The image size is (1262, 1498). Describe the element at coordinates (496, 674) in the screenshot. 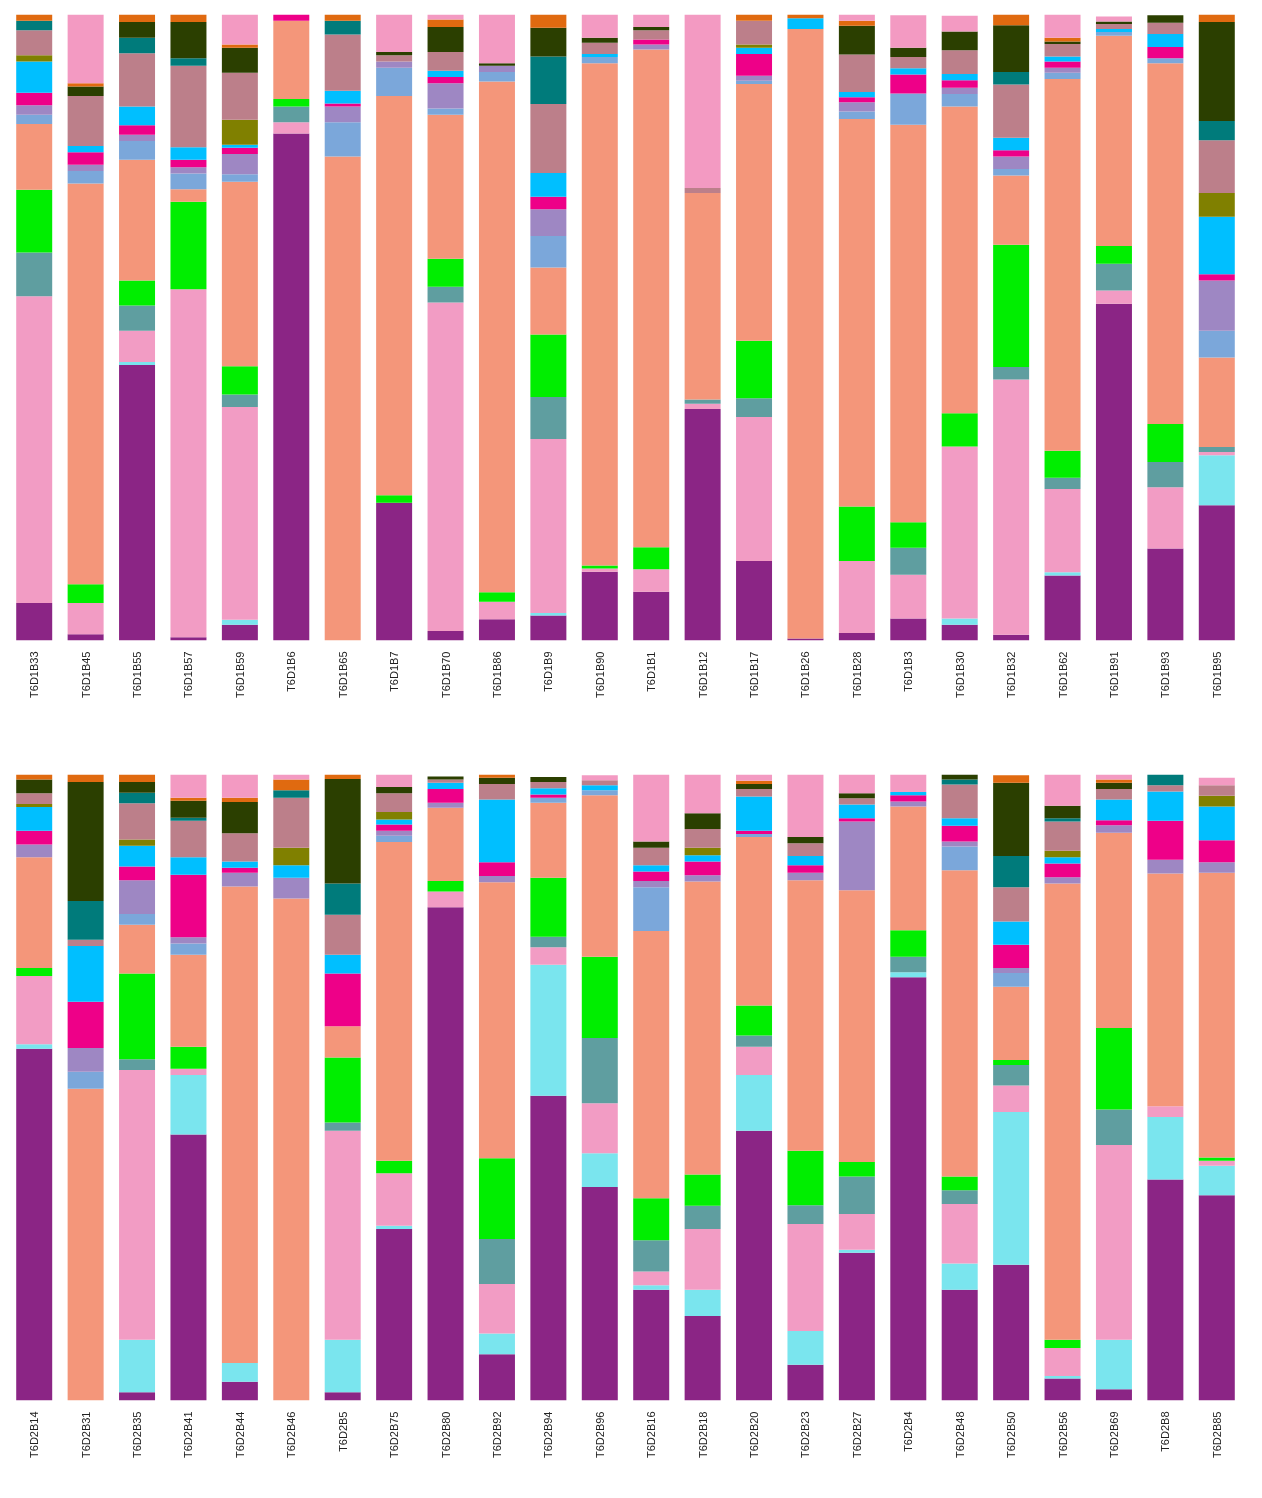

I see `x-tick-label: T6D1B86` at that location.